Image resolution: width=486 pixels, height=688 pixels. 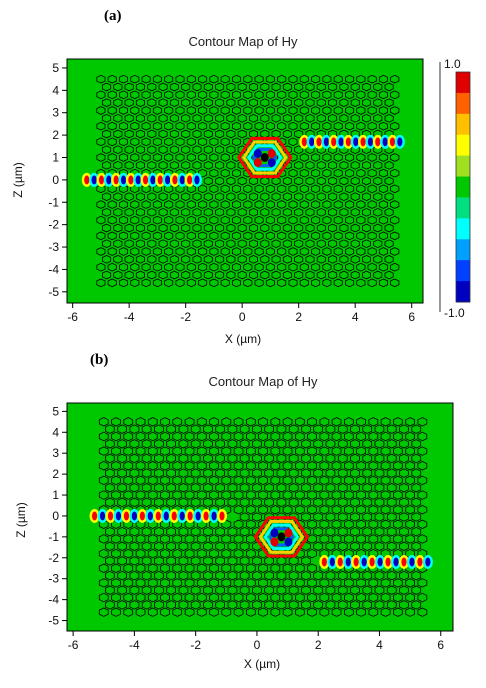 I want to click on panel-b-ylabel: Z (µm), so click(x=21, y=520).